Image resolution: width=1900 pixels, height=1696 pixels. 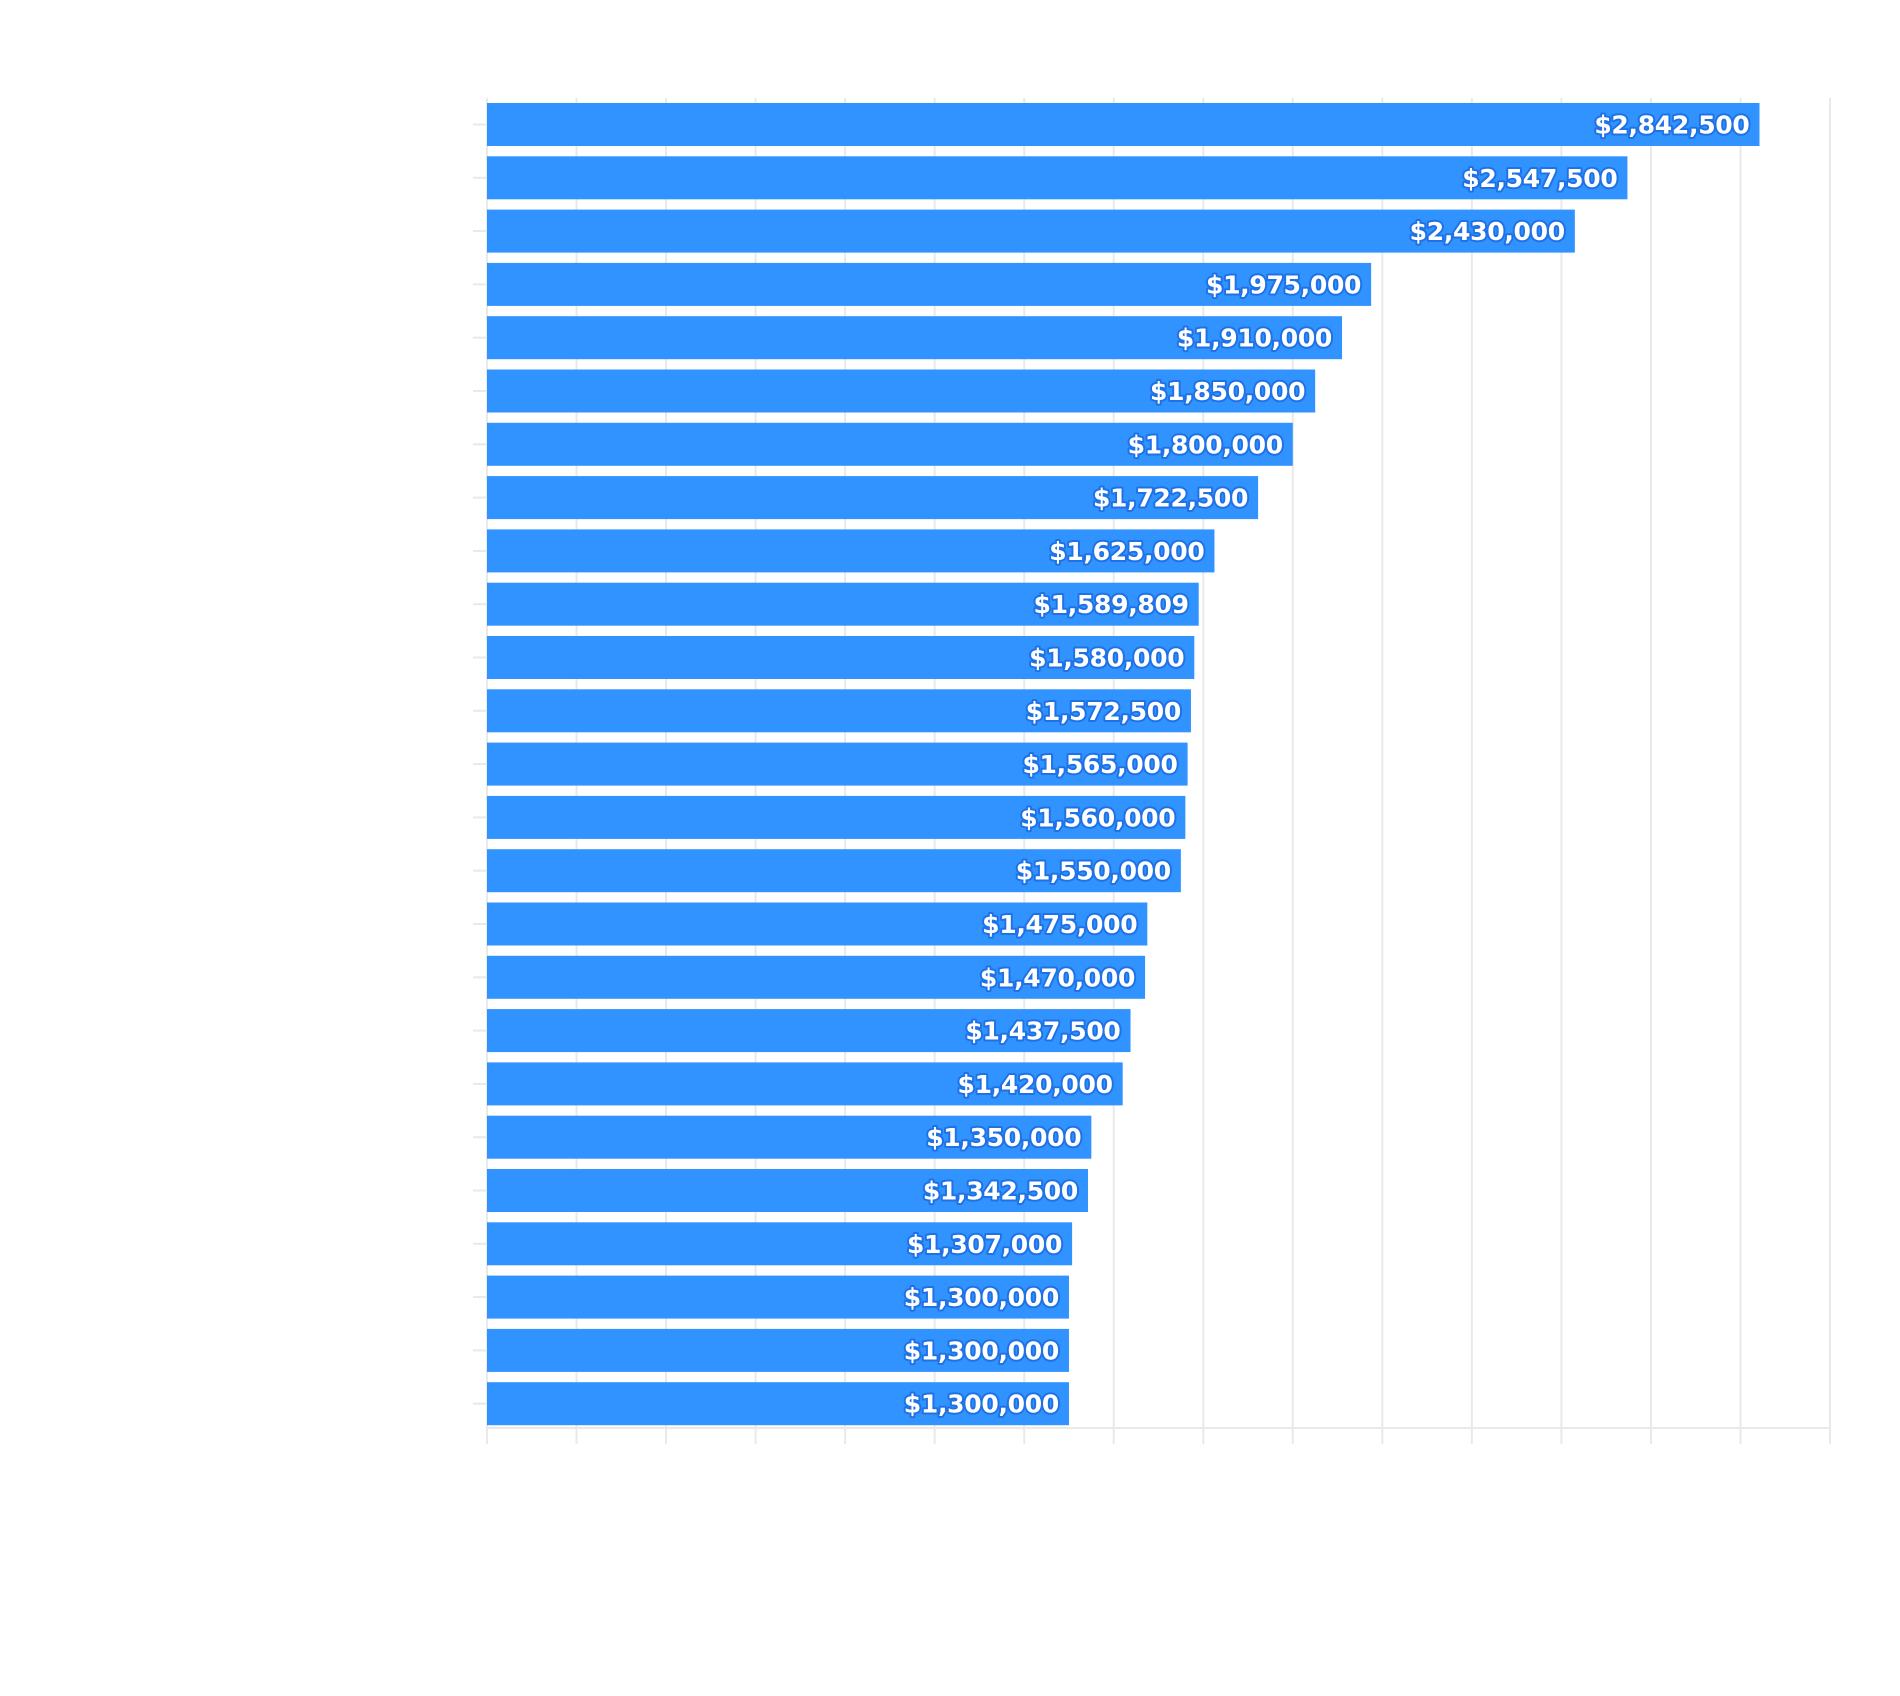 I want to click on bar-value-label-10: $1,580,000, so click(x=1106, y=658).